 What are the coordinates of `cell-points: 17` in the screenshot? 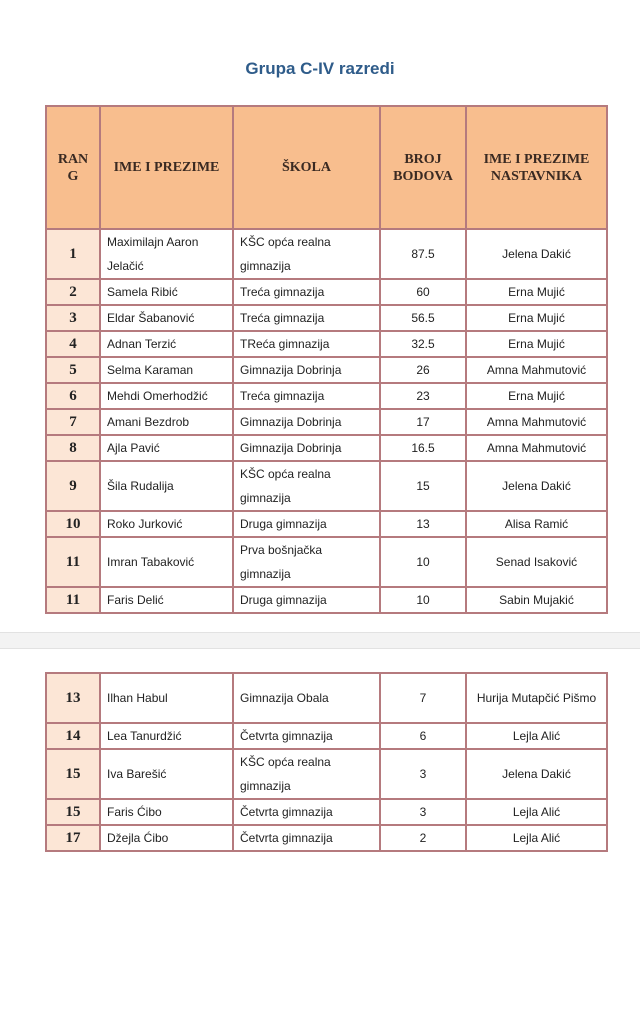 It's located at (423, 422).